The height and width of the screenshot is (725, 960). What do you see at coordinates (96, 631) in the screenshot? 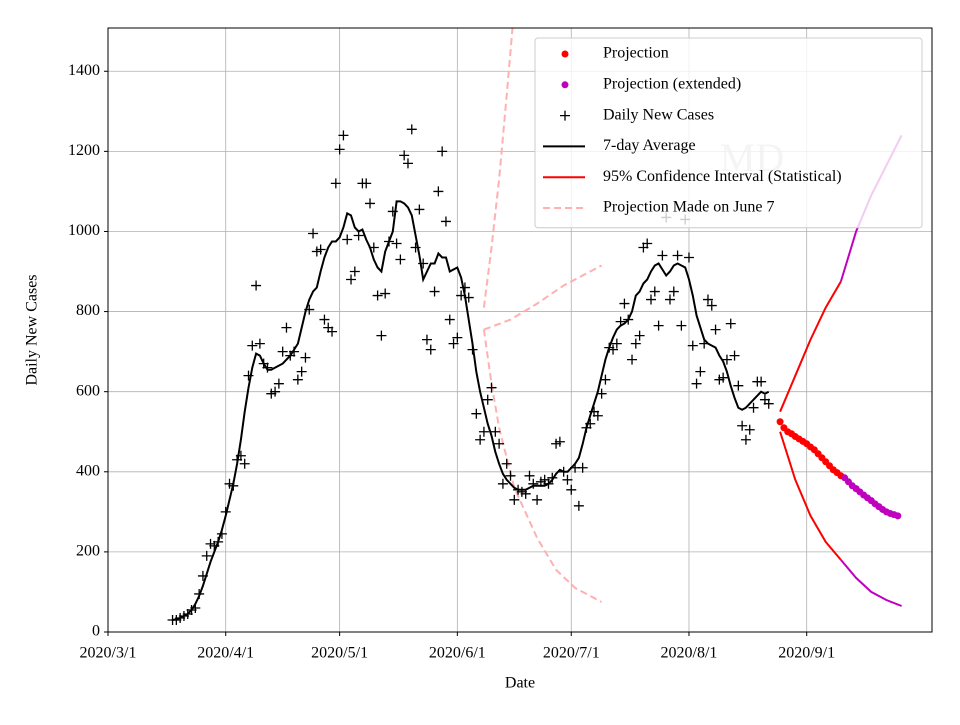
I see `y-tick-label: 0` at bounding box center [96, 631].